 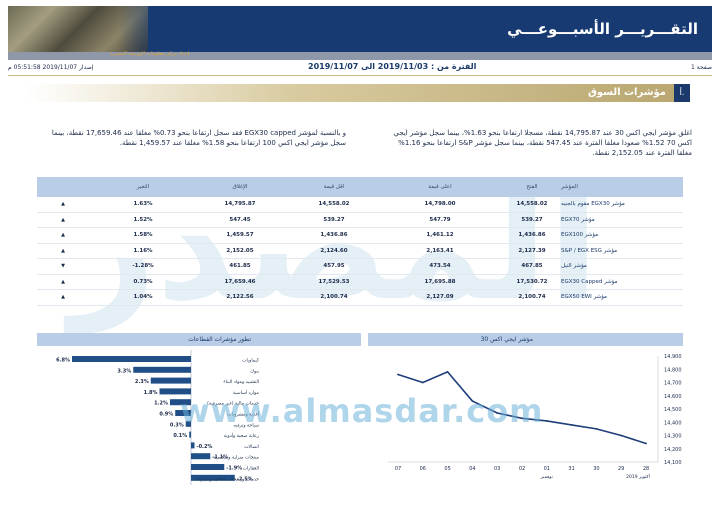 What do you see at coordinates (161, 404) in the screenshot?
I see `sector-value-label: 1.2%` at bounding box center [161, 404].